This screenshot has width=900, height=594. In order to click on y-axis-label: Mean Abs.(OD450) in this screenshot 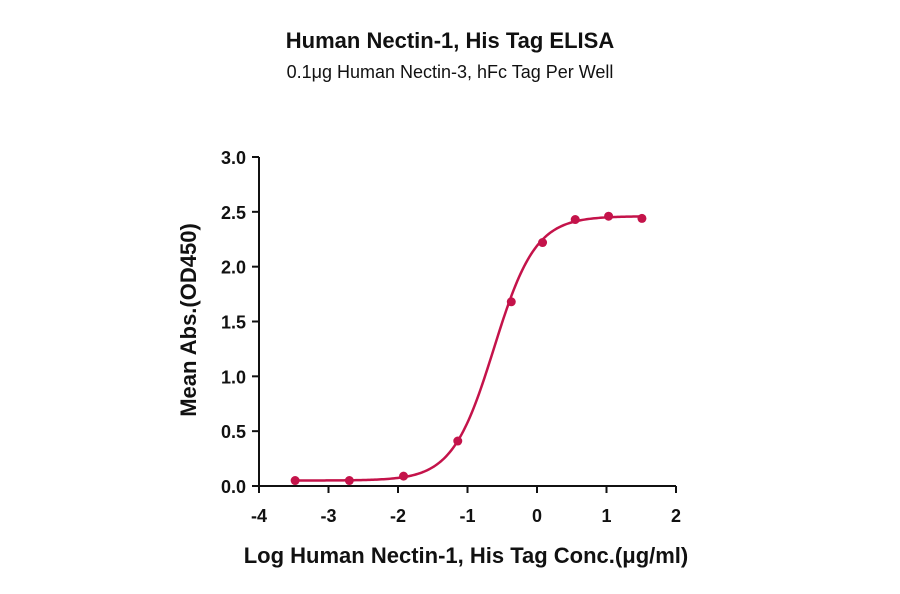, I will do `click(188, 320)`.